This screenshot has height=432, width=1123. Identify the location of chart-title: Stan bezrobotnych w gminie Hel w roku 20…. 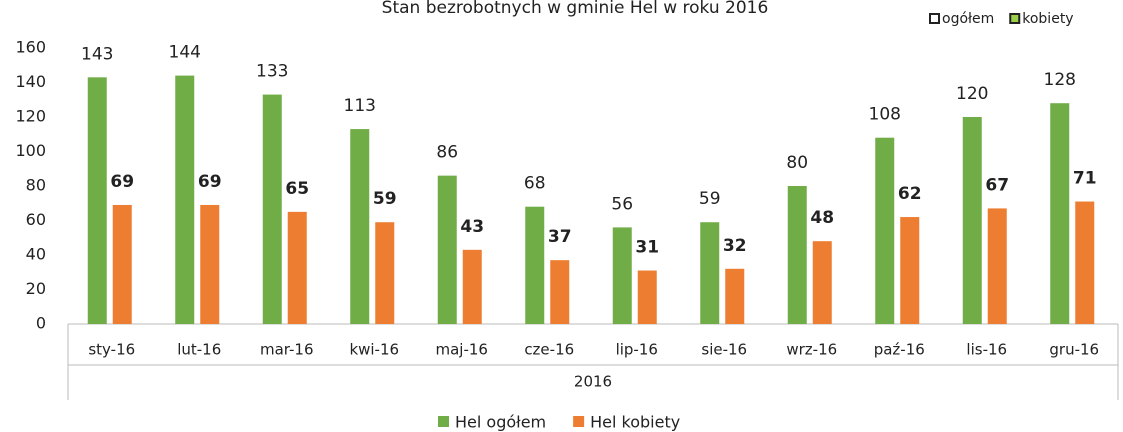
(575, 9).